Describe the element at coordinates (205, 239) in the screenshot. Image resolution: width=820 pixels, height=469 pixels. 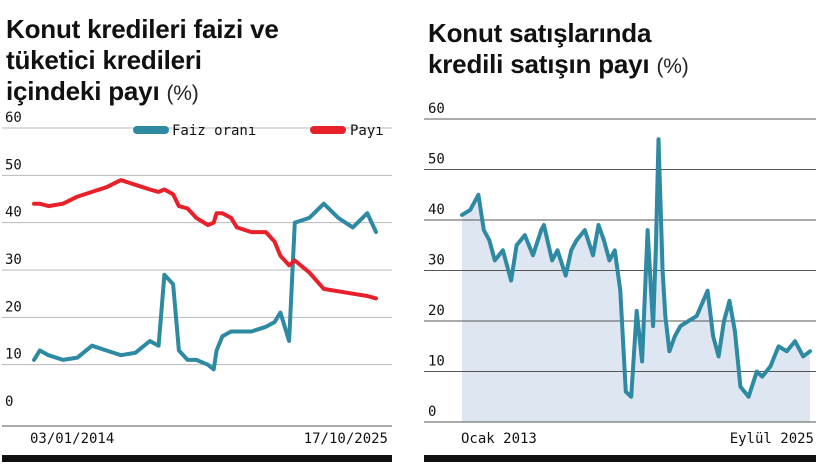
I see `series-line-payi` at that location.